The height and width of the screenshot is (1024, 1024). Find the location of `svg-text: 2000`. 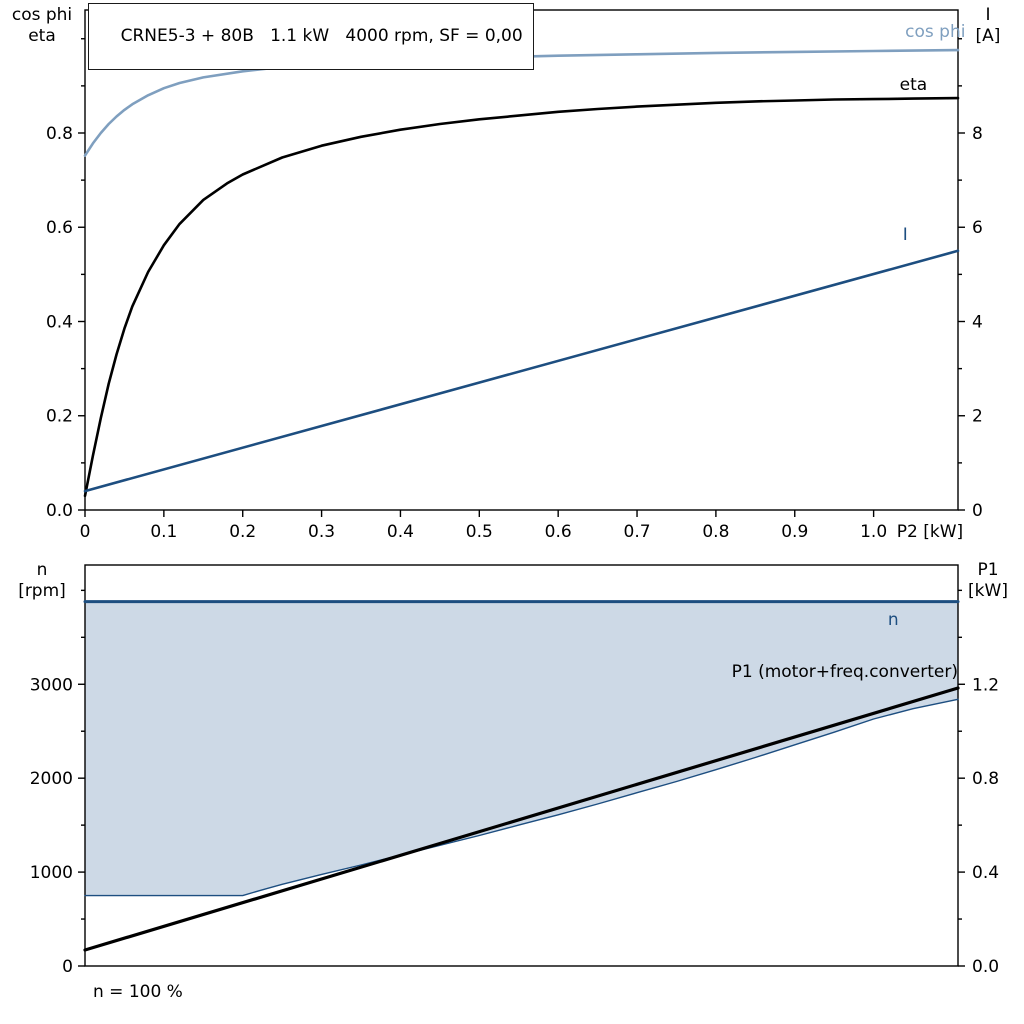

svg-text: 2000 is located at coordinates (51, 779).